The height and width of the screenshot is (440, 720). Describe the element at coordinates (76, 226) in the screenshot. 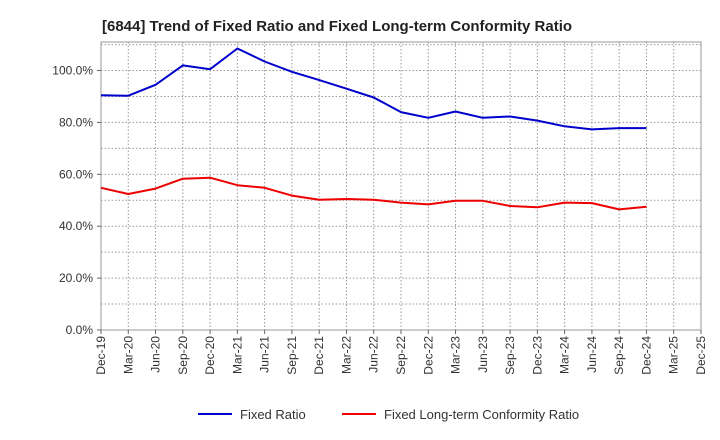

I see `y-tick-label: 40.0%` at that location.